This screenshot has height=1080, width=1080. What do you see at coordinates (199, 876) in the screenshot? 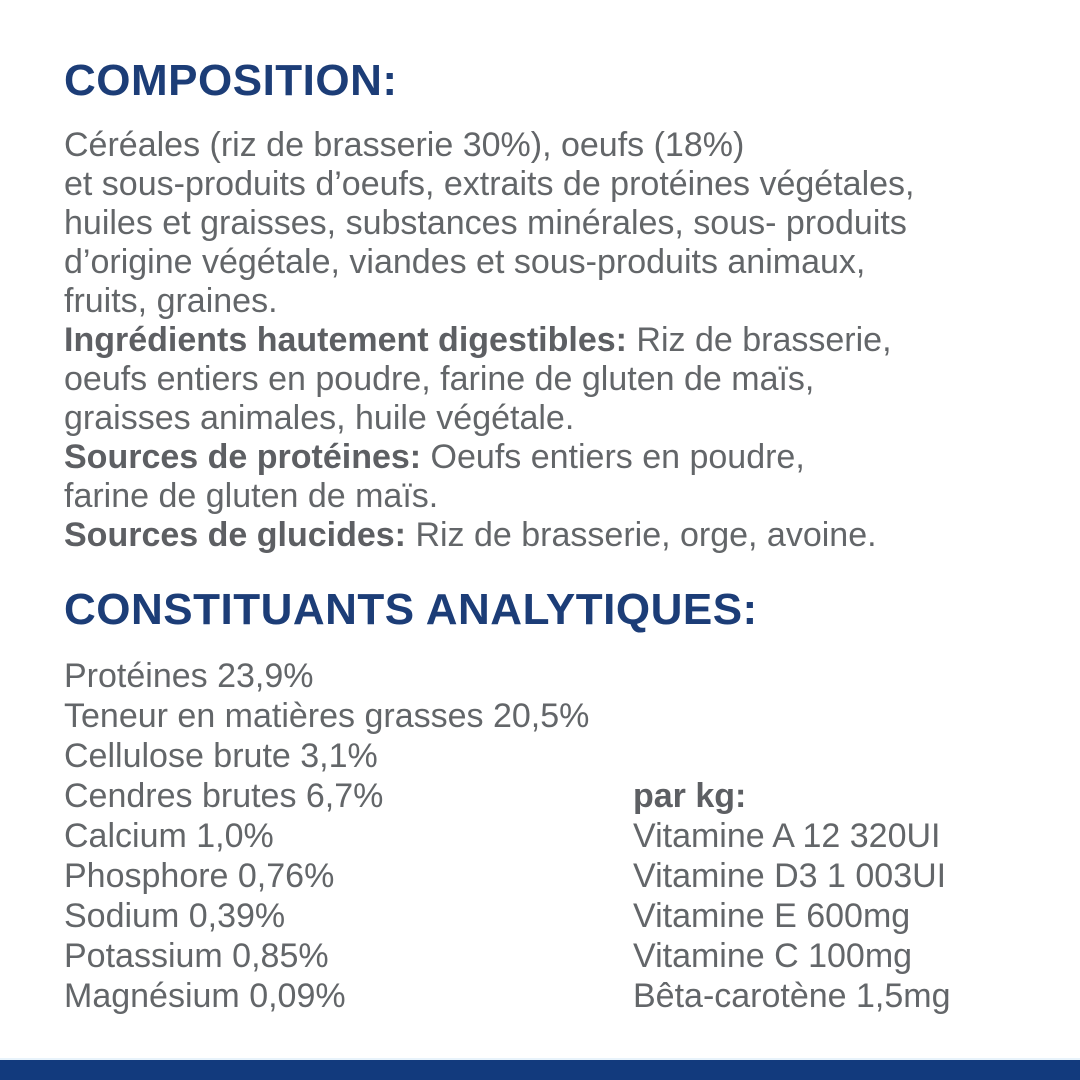
I see `analytical-item: Phosphore 0,76%` at bounding box center [199, 876].